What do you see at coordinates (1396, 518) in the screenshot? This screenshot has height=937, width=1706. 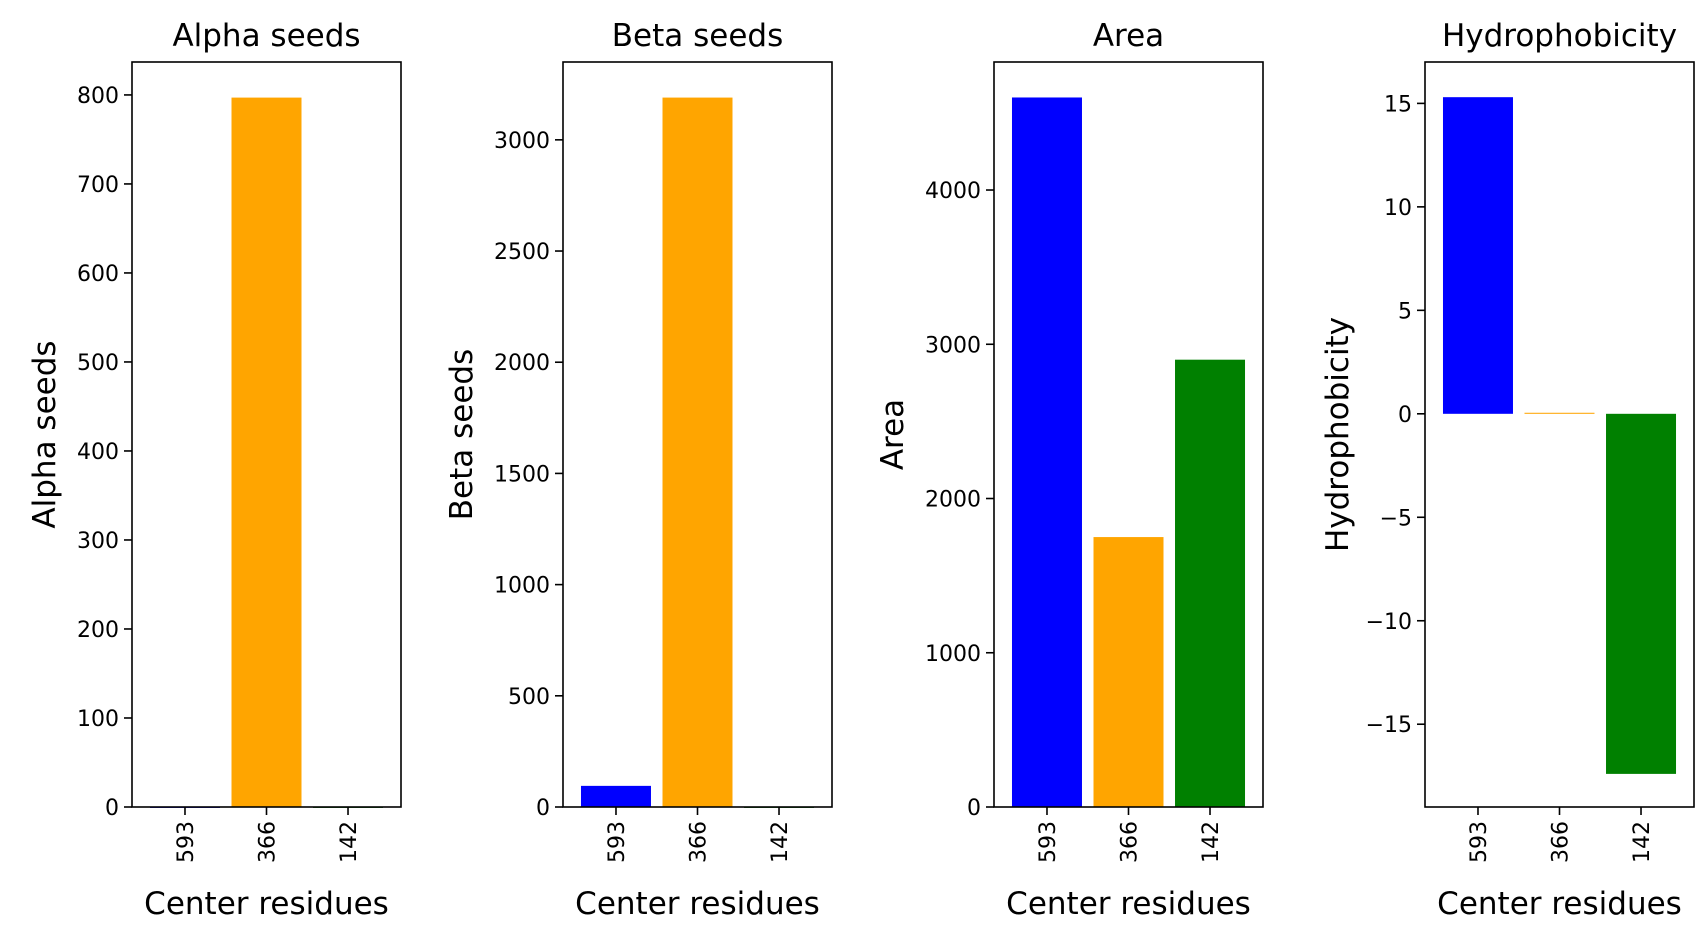 I see `y-tick-label: −5` at bounding box center [1396, 518].